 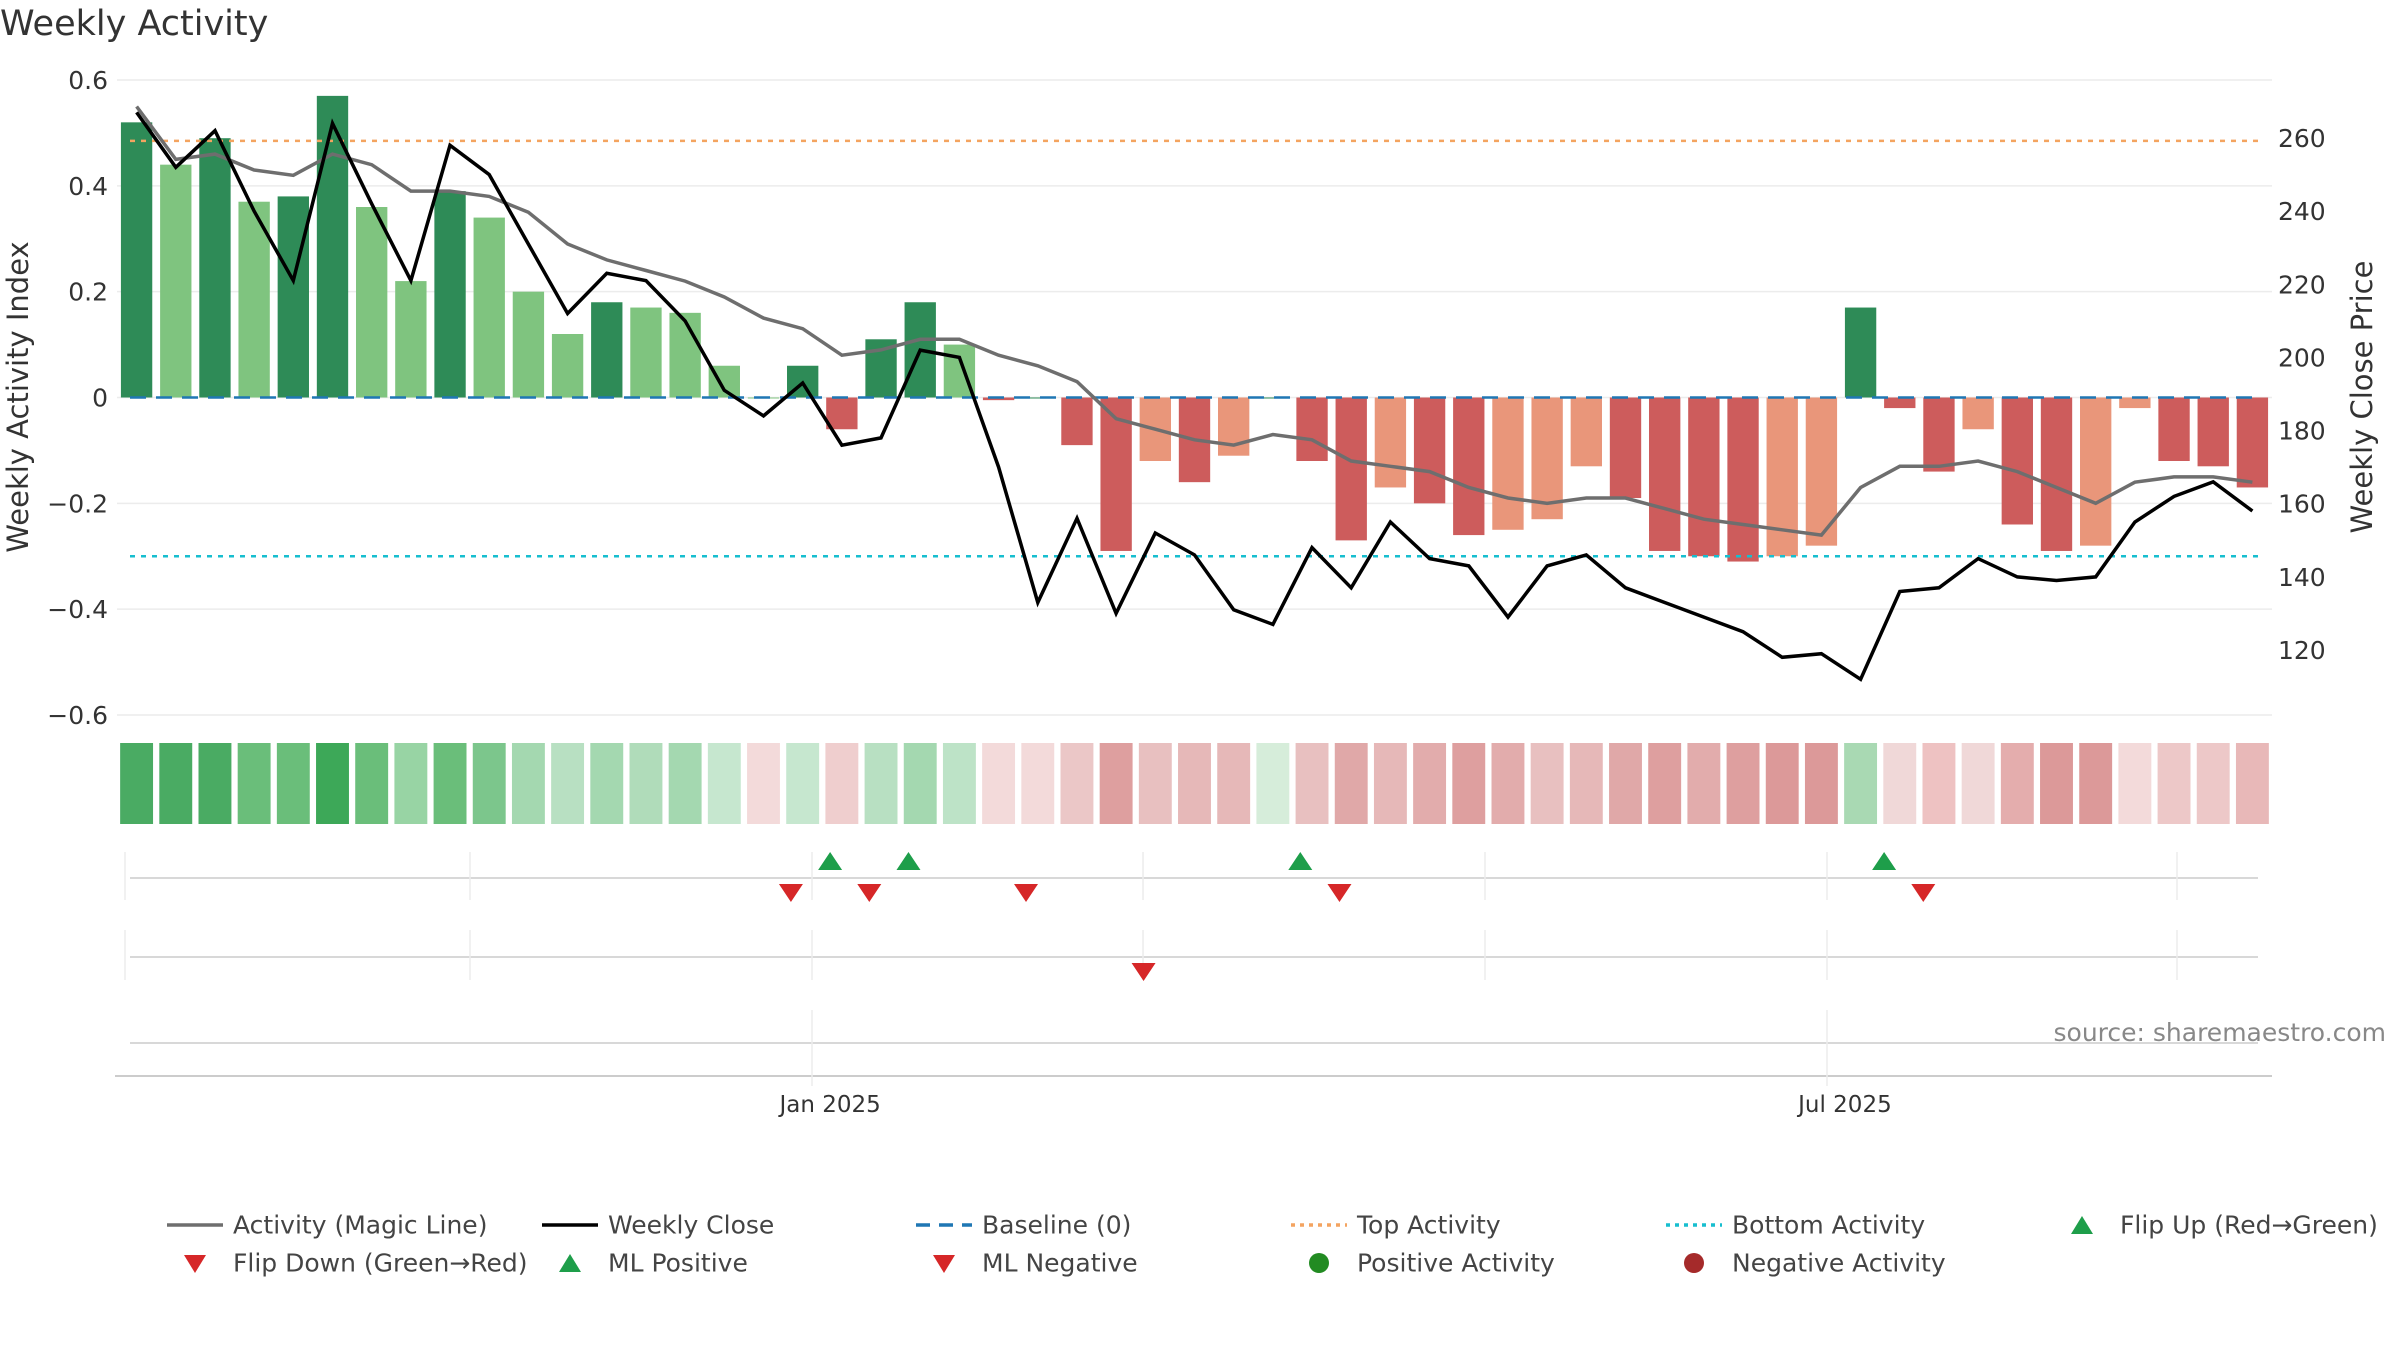 I want to click on y-tick-right: 140, so click(x=2302, y=577).